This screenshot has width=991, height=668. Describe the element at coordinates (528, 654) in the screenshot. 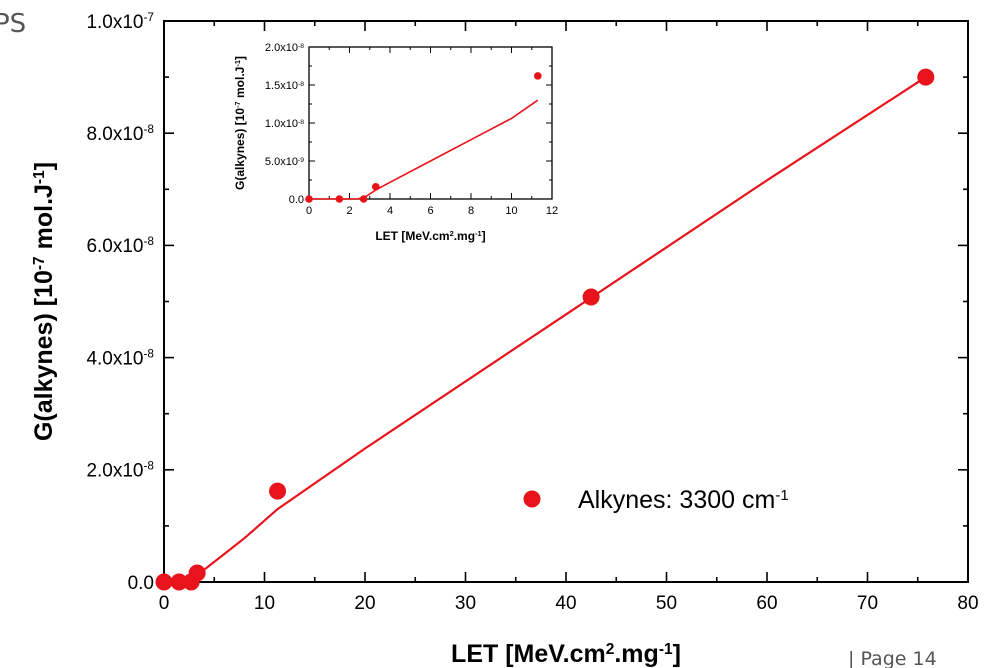

I see `main-x-axis-title-part: LET [MeV.cm` at that location.